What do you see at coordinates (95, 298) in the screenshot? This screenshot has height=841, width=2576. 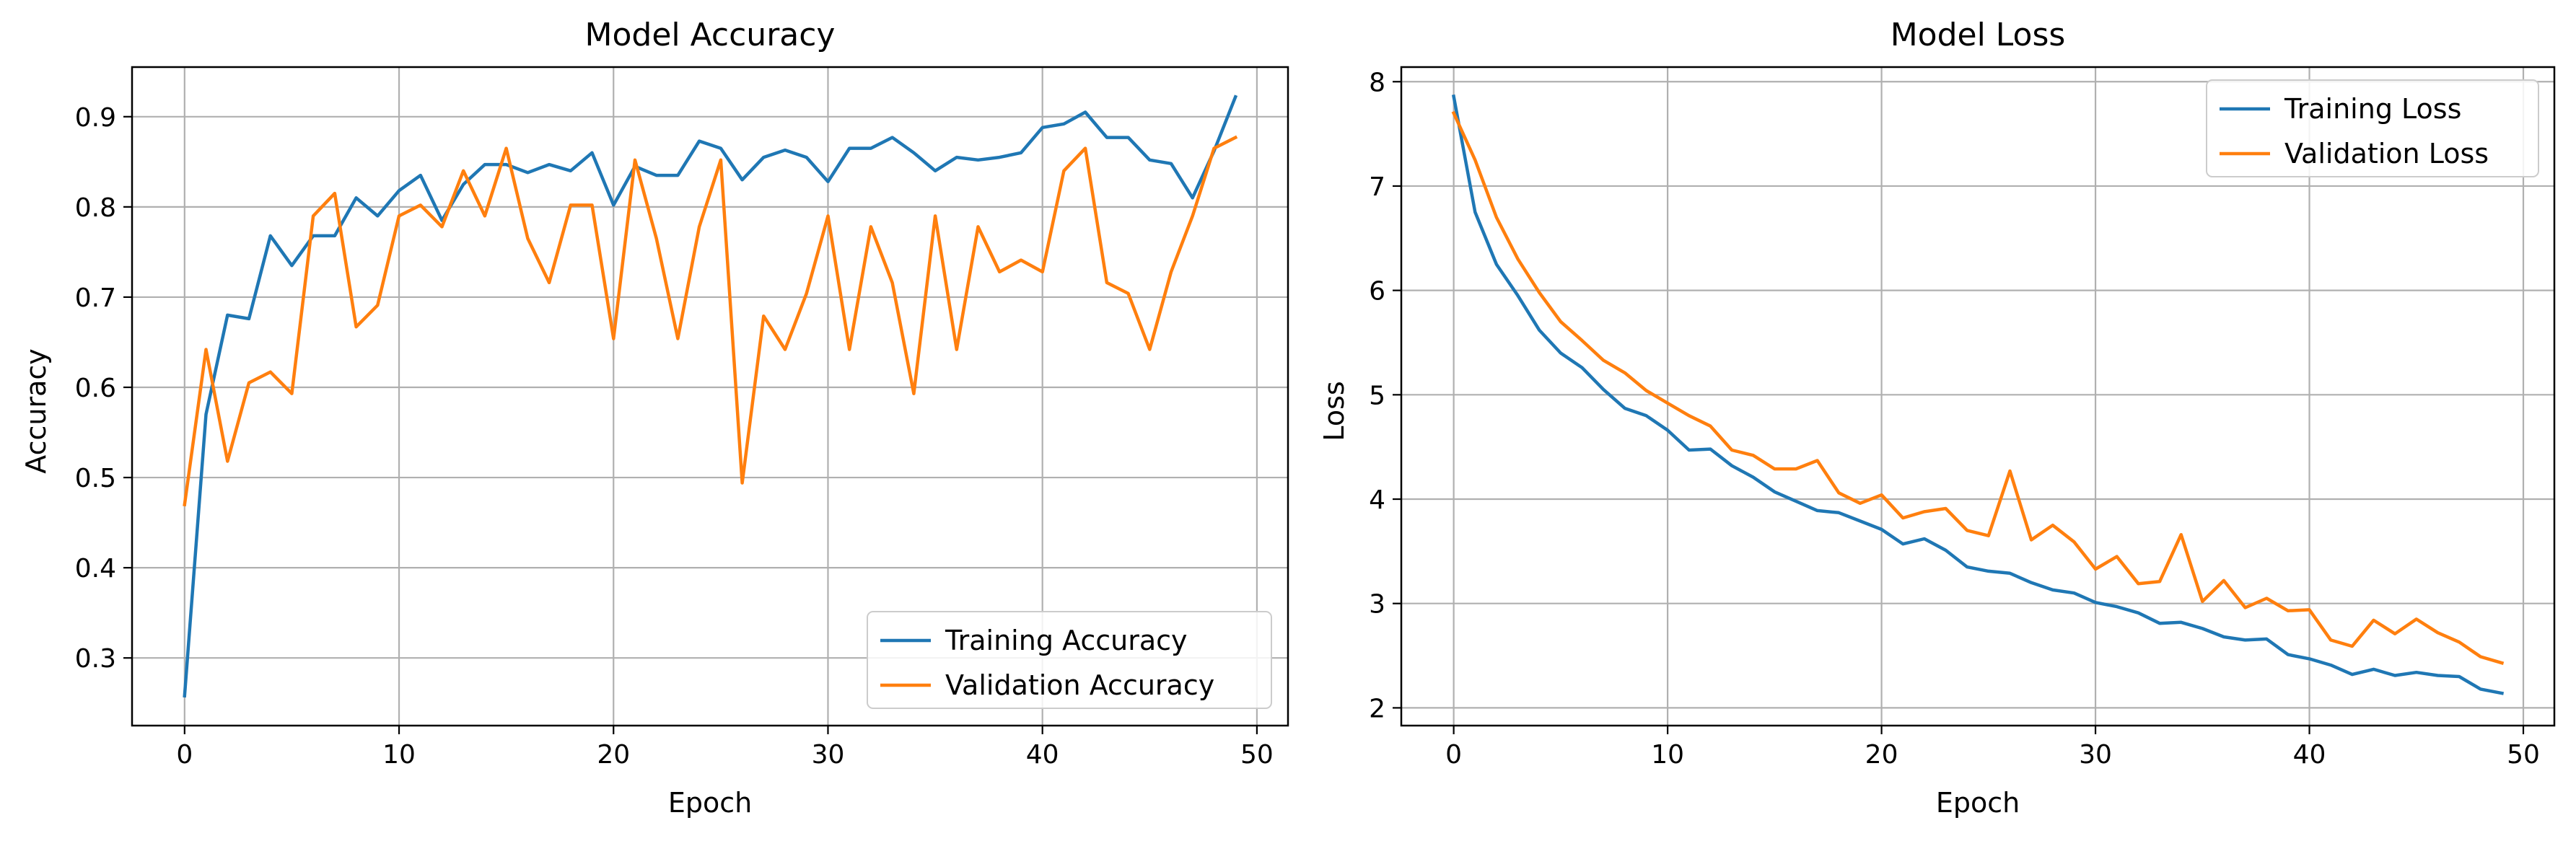 I see `accuracy-y-tick-label: 0.7` at bounding box center [95, 298].